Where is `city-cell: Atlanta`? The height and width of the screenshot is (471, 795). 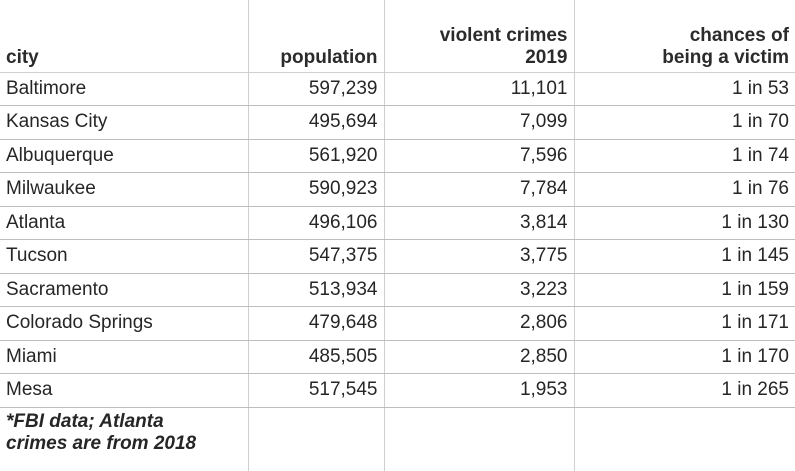
city-cell: Atlanta is located at coordinates (124, 223).